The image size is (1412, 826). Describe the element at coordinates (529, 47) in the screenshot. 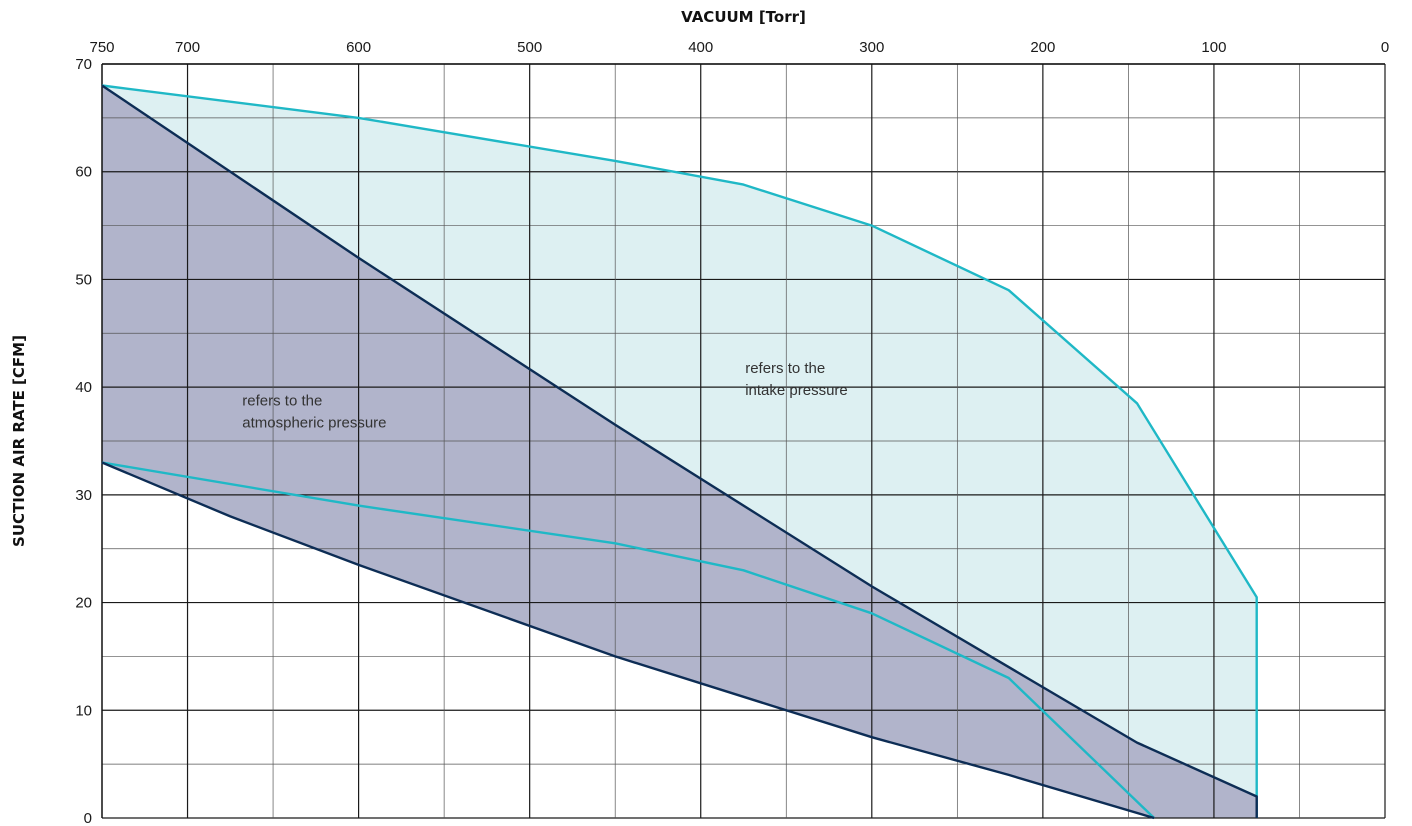

I see `x-tick-label: 500` at that location.